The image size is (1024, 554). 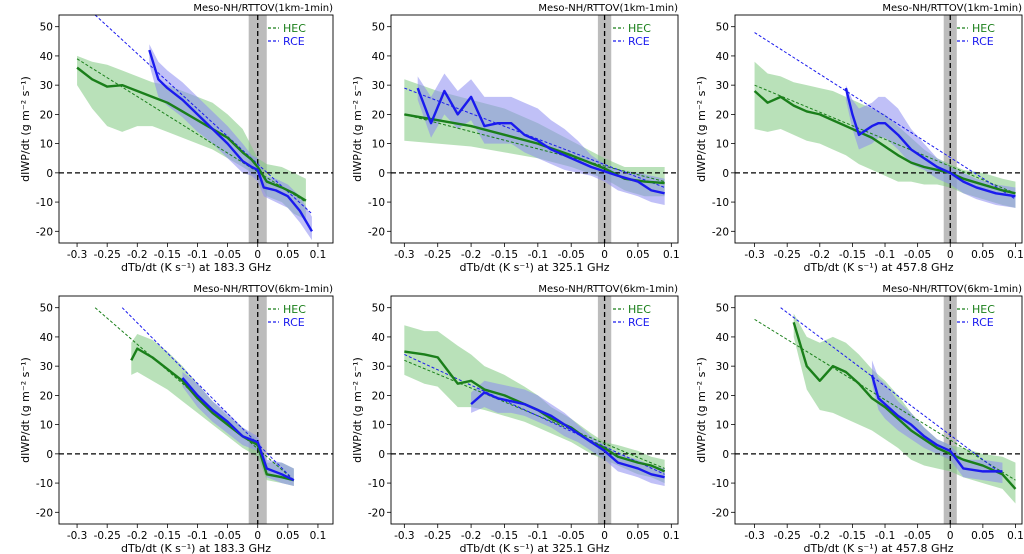 I want to click on panel-title: Meso-NH/RTTOV(1km-1min), so click(x=608, y=8).